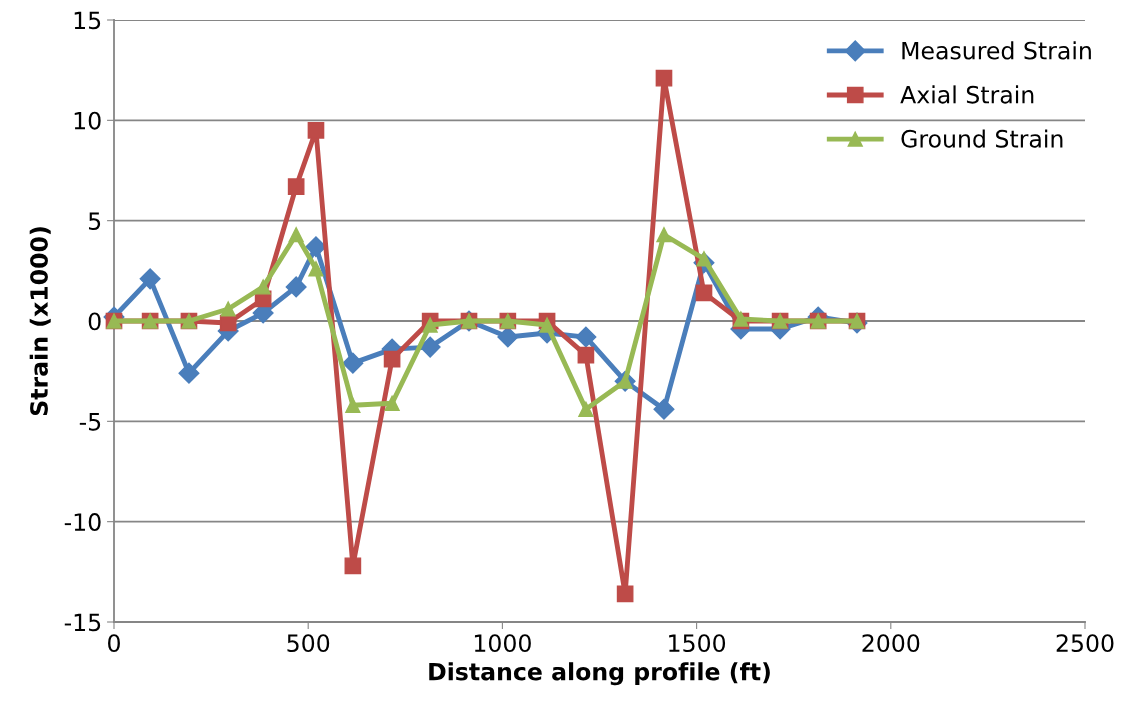 The width and height of the screenshot is (1132, 715). What do you see at coordinates (94, 221) in the screenshot?
I see `y-tick-label: 5` at bounding box center [94, 221].